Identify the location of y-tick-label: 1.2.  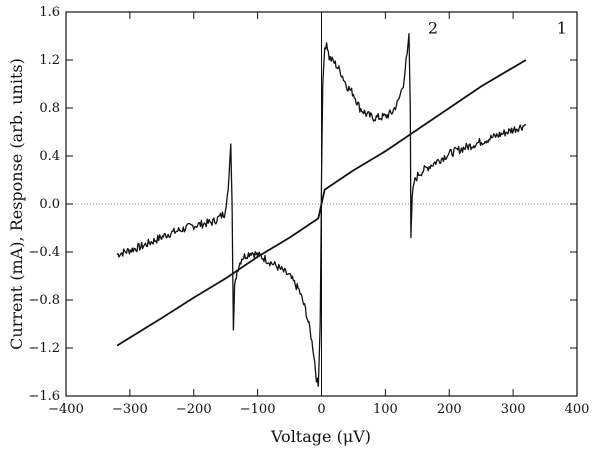
(49, 60).